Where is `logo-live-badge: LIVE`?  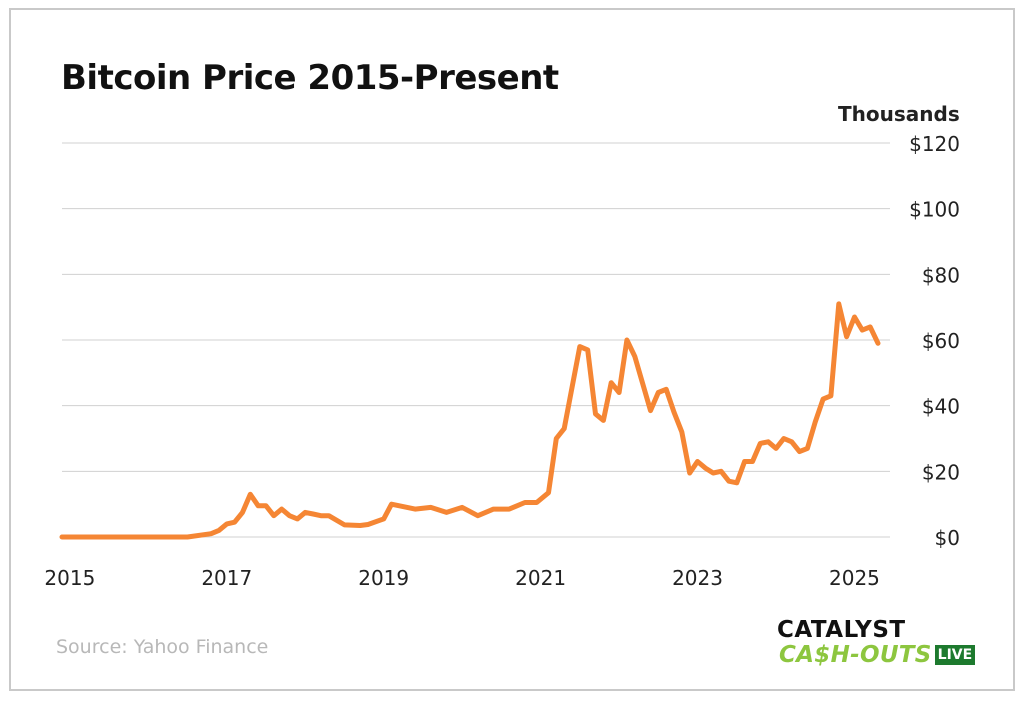 logo-live-badge: LIVE is located at coordinates (955, 655).